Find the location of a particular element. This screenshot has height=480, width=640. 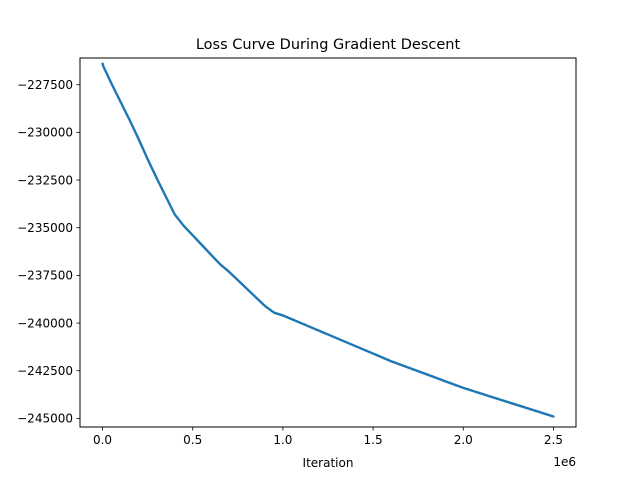

y-tick-label: −230000 is located at coordinates (45, 133).